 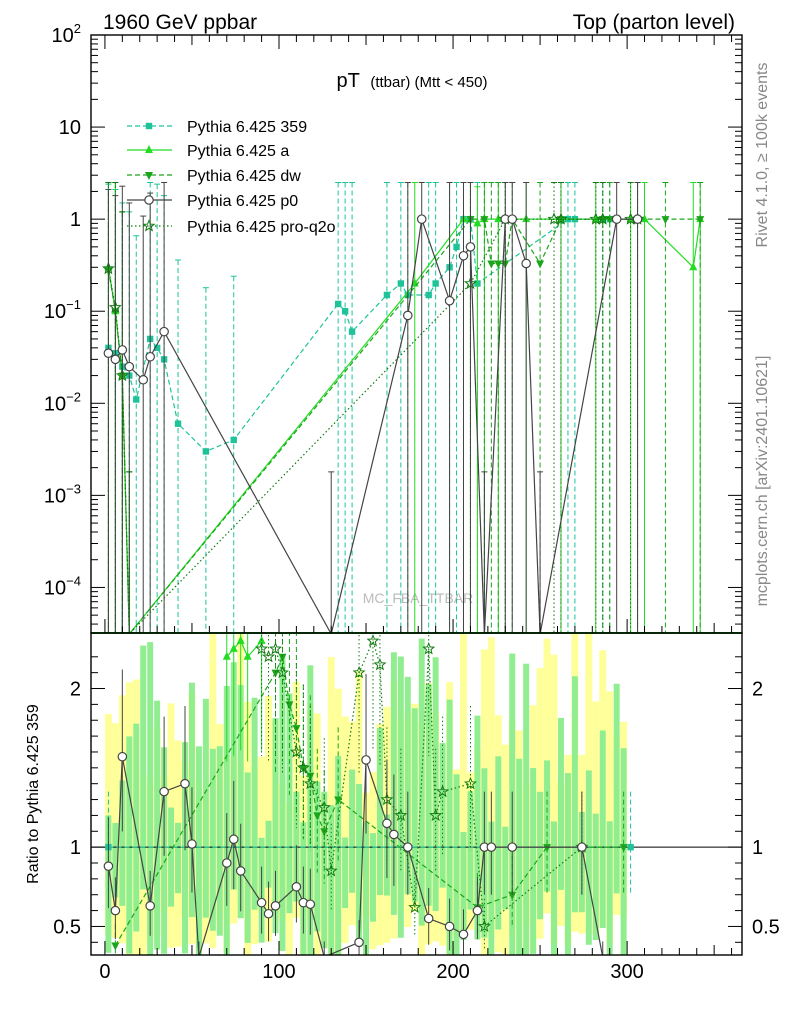 I want to click on main-y-tick-exponent: −3, so click(x=73, y=488).